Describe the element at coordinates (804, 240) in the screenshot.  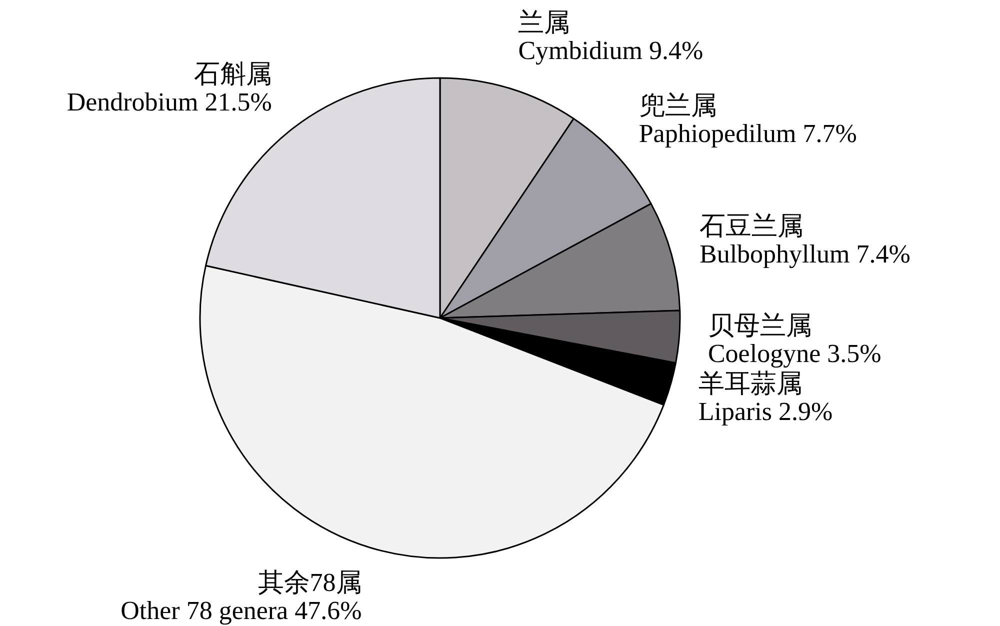
I see `slice-label: 石豆兰属 Bulbophyllum 7.4%` at that location.